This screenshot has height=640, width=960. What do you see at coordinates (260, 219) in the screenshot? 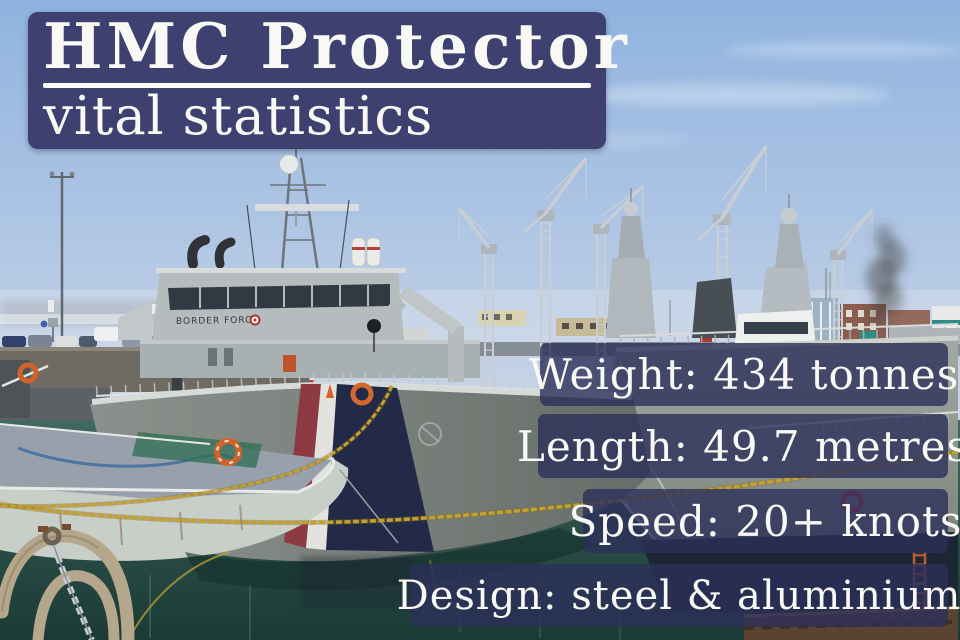
I see `mast-and-sensors` at bounding box center [260, 219].